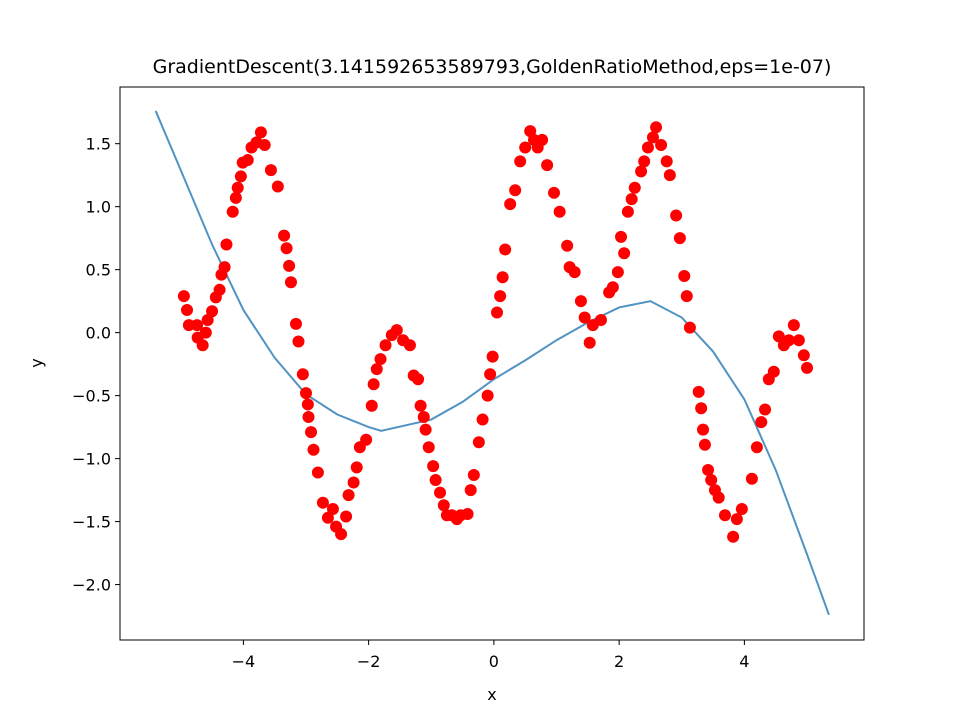  Describe the element at coordinates (98, 270) in the screenshot. I see `y-tick-label: 0.5` at that location.